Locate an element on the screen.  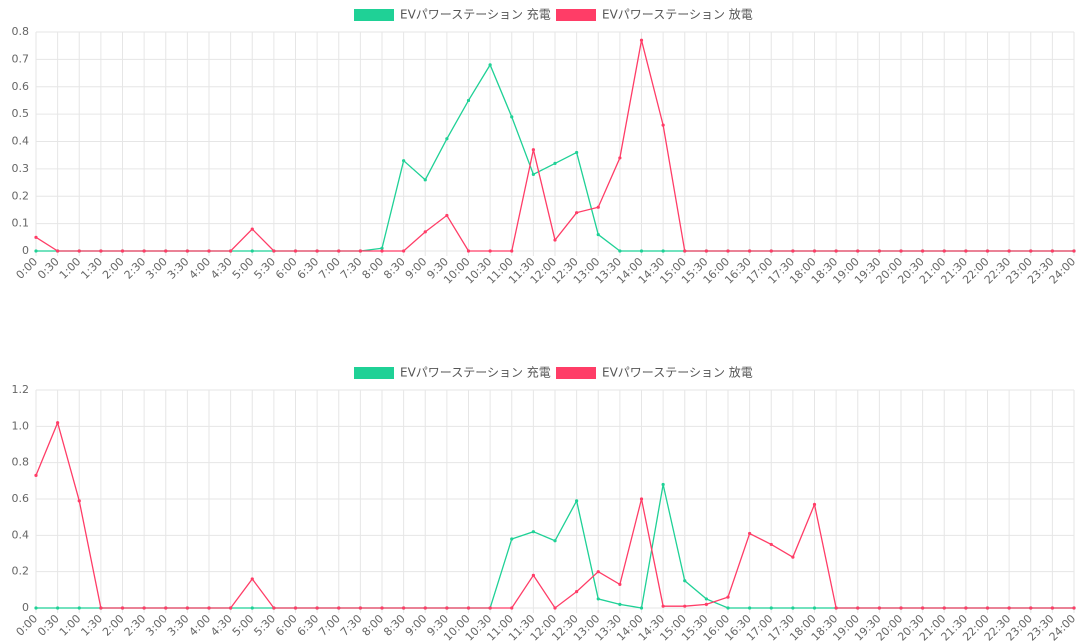
y-tick-label: 0 is located at coordinates (25, 607).